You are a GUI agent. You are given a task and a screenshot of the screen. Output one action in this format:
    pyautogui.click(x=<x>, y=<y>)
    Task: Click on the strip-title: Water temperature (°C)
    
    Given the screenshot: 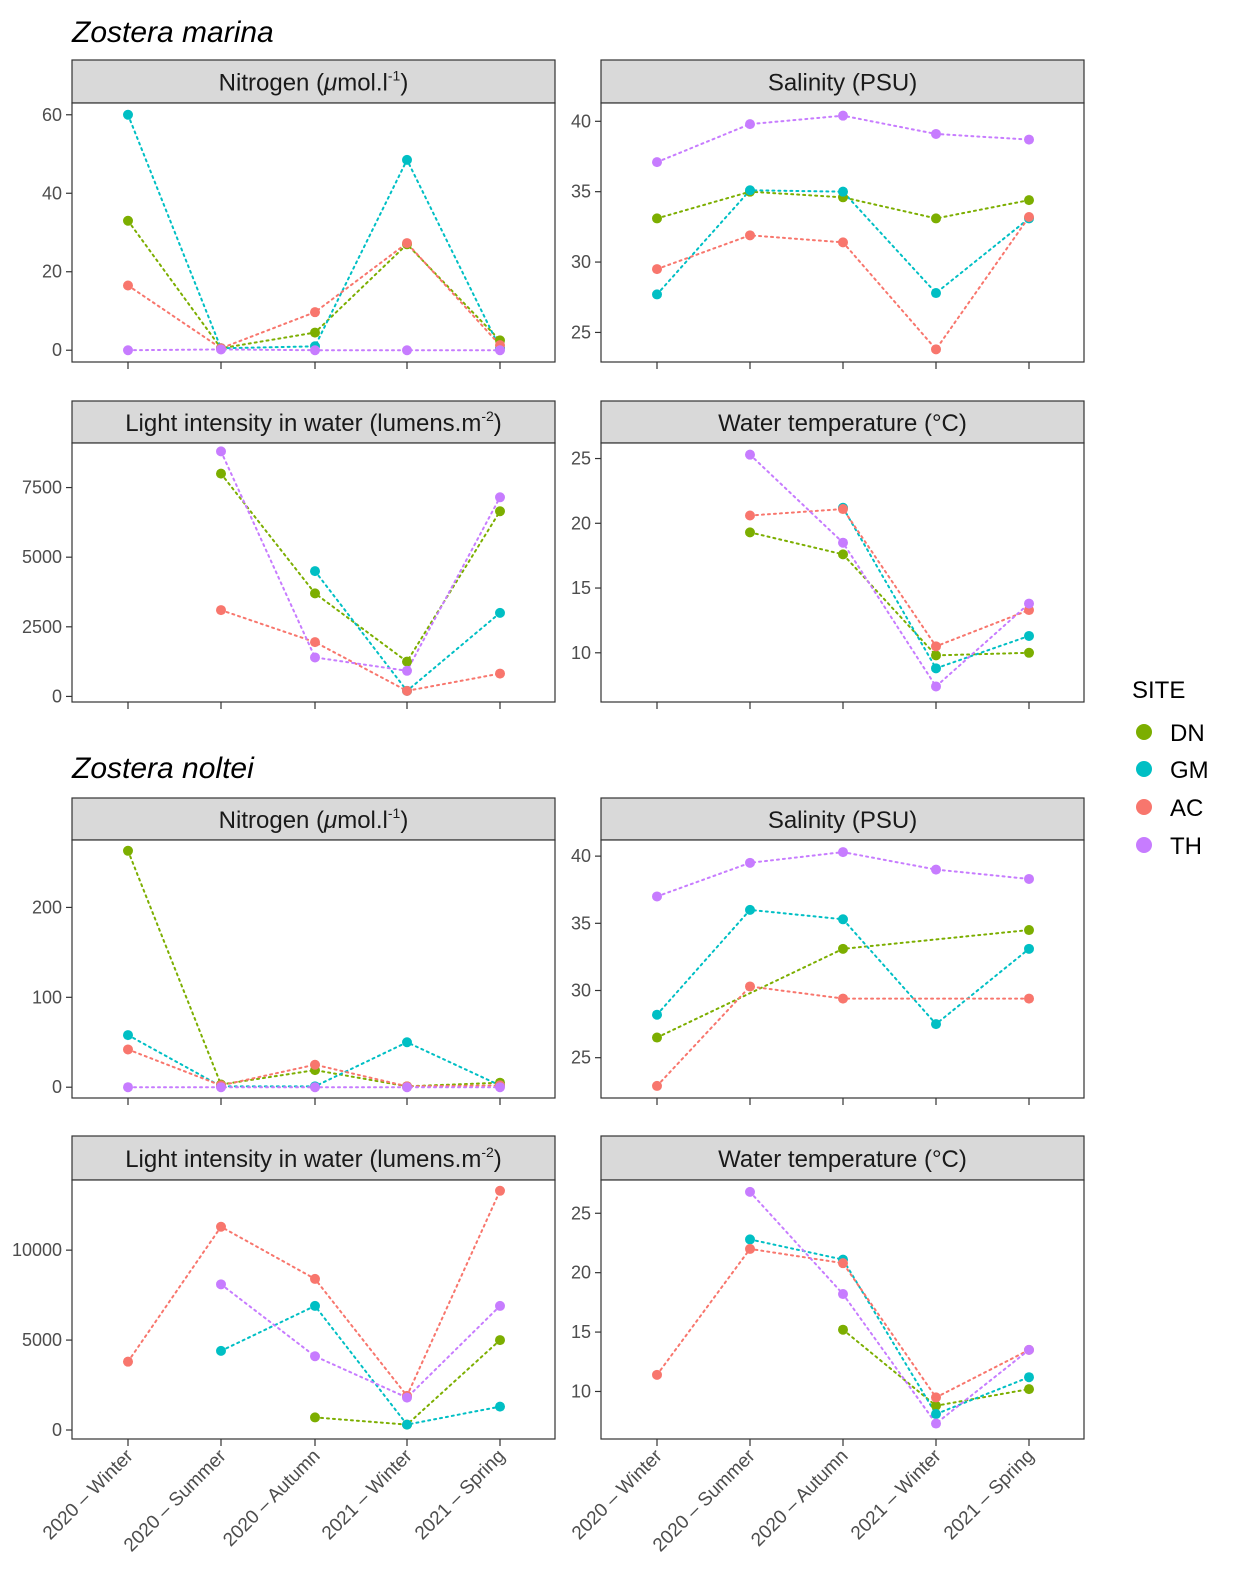 What is the action you would take?
    pyautogui.click(x=842, y=1159)
    